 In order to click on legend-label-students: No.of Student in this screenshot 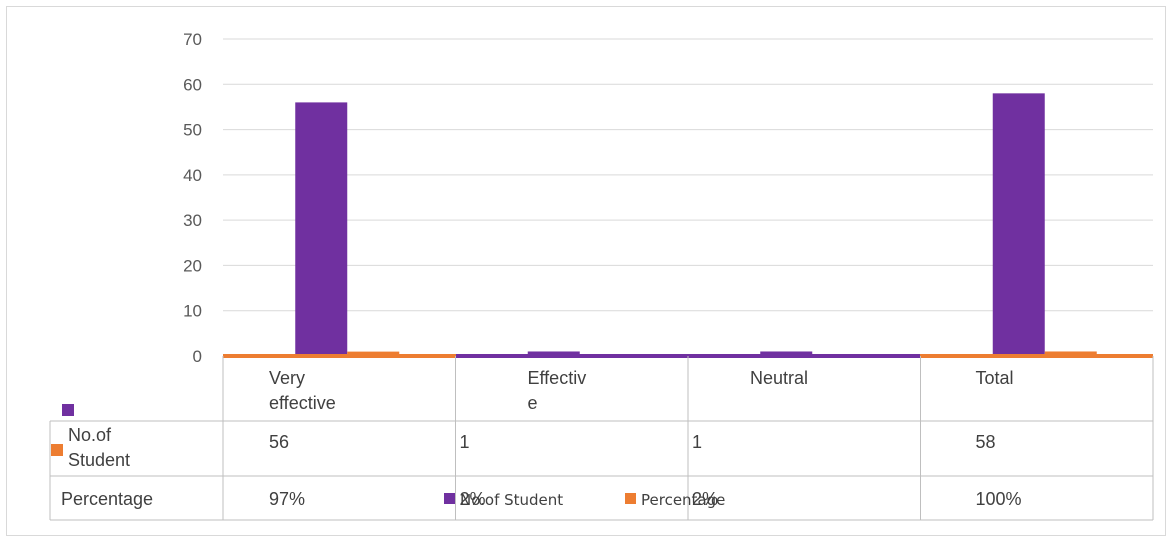, I will do `click(511, 500)`.